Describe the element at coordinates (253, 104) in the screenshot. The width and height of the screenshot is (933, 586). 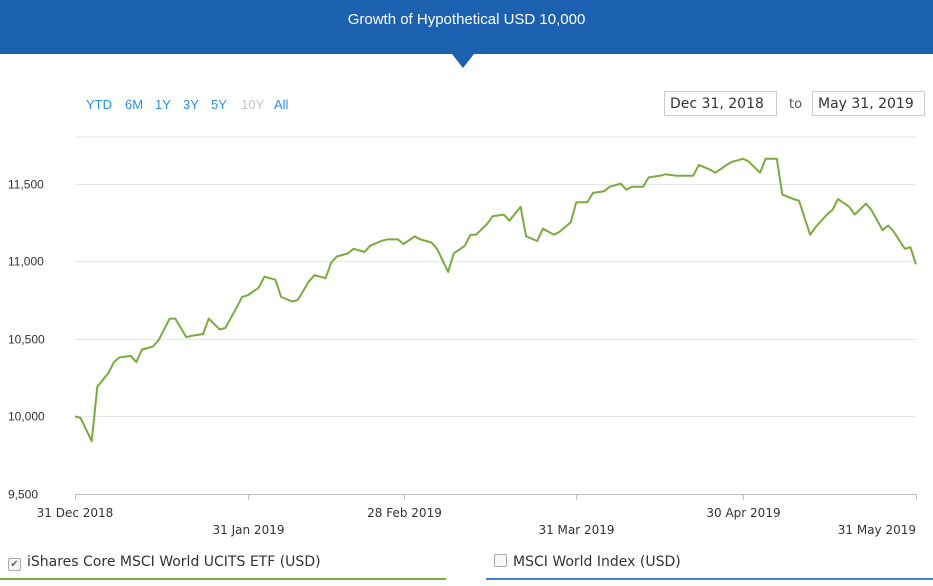
I see `range-button-10y: 10Y` at that location.